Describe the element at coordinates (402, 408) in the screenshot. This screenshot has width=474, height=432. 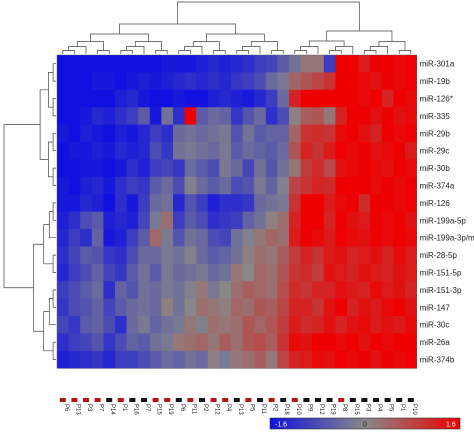
I see `column-label: P1` at that location.